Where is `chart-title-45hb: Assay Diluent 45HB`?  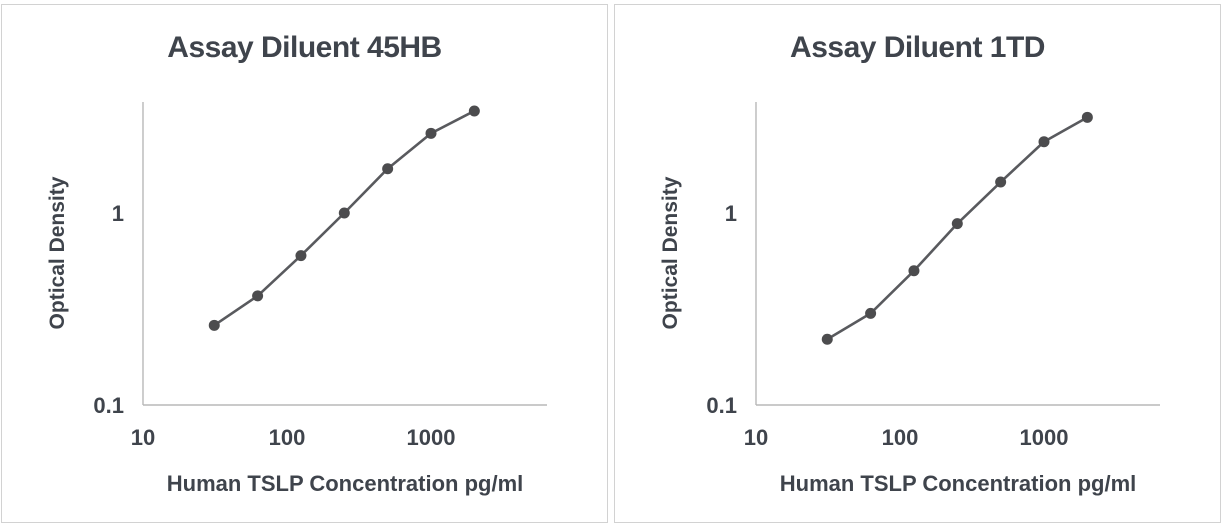
chart-title-45hb: Assay Diluent 45HB is located at coordinates (304, 47).